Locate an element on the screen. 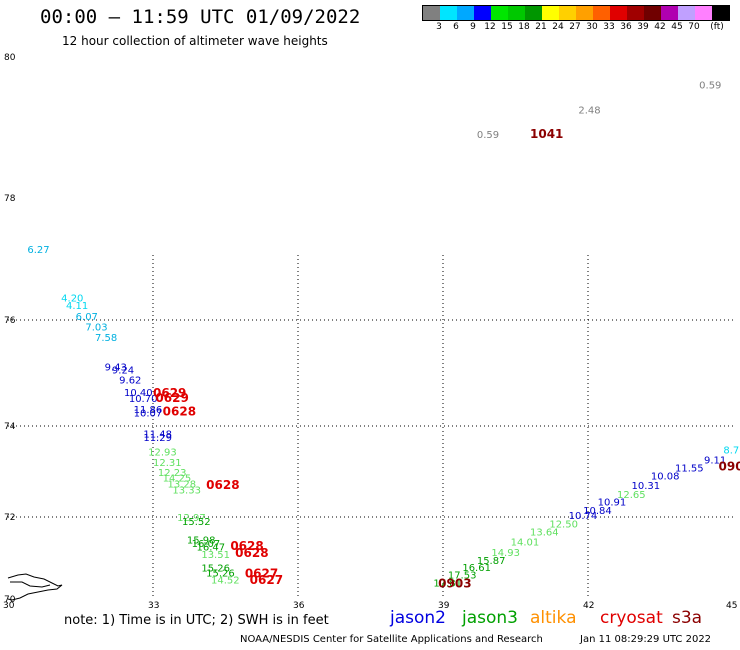 This screenshot has height=650, width=740. wave-height-label: 13.33 is located at coordinates (186, 490).